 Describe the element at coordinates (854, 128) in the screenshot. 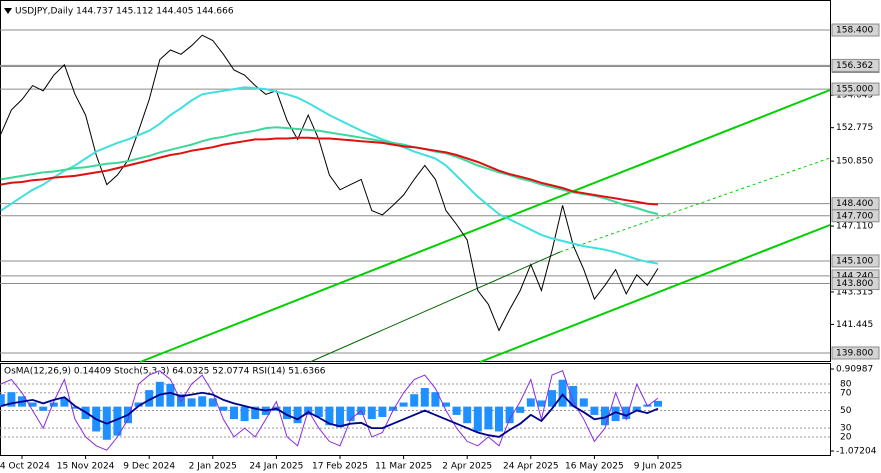

I see `y-tick-label: 152.775` at that location.